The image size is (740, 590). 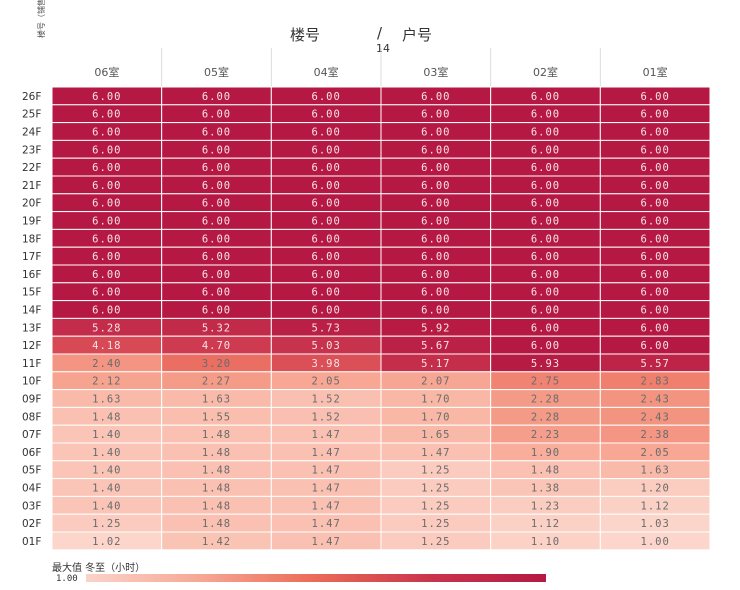 I want to click on row-label: 07F, so click(x=31, y=435).